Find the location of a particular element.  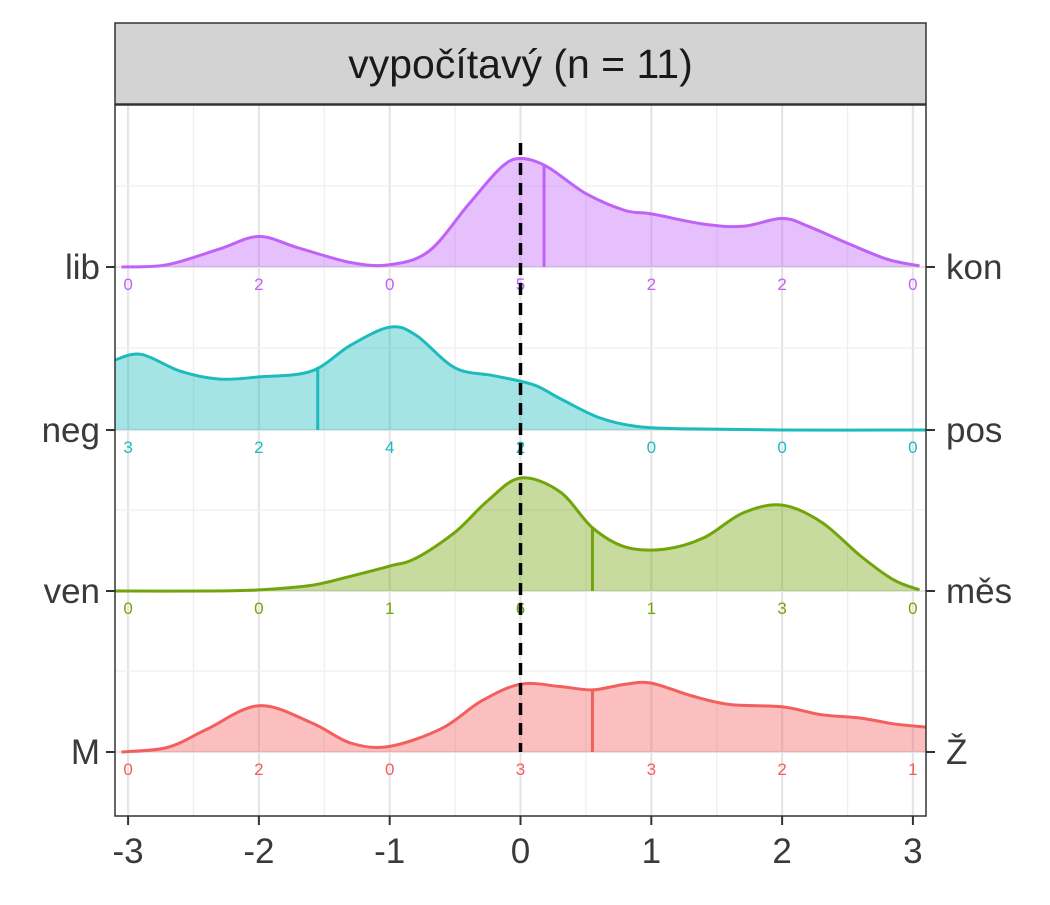

count-label: 4 is located at coordinates (389, 447).